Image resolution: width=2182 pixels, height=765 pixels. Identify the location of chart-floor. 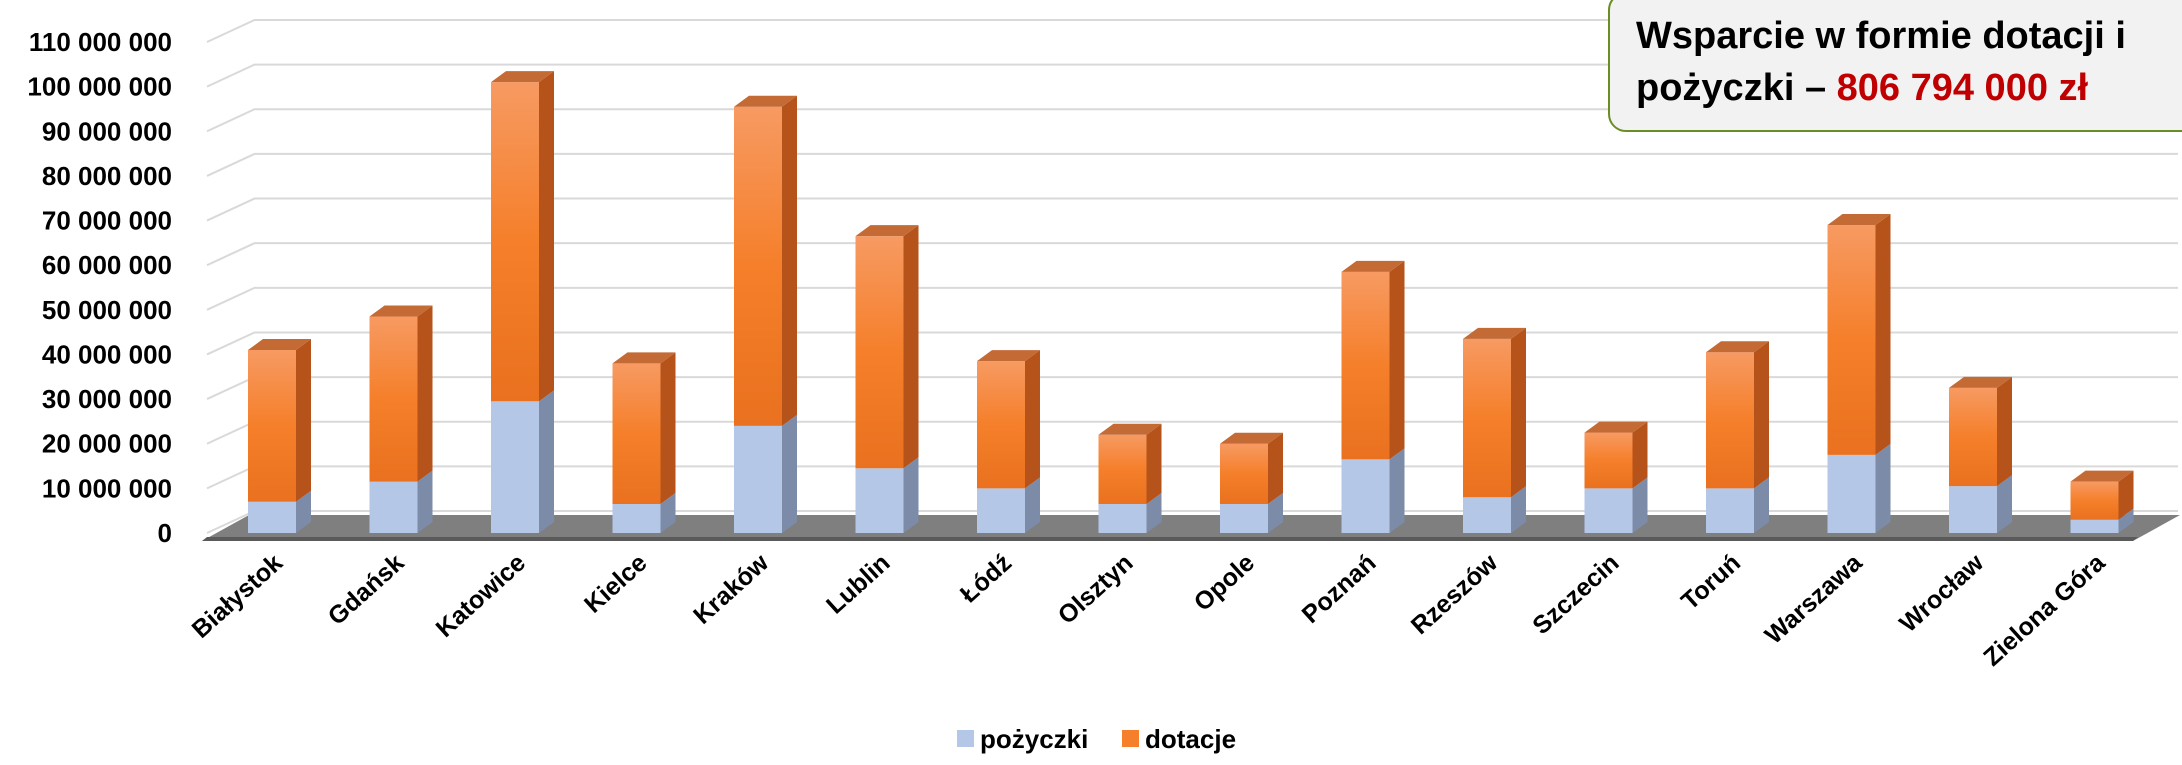
(1191, 528).